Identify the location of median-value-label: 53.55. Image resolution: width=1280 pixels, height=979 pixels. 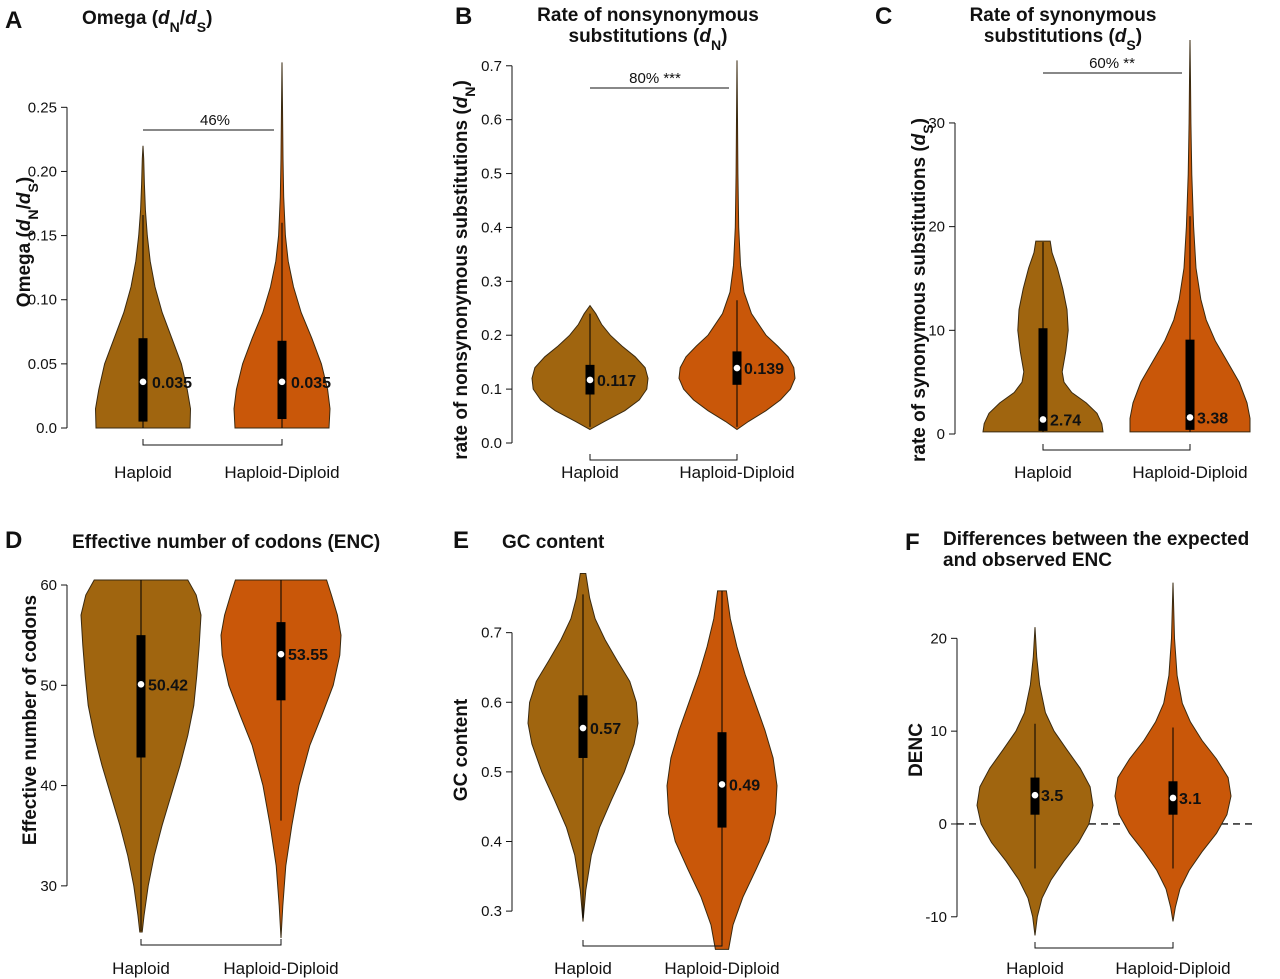
(308, 655).